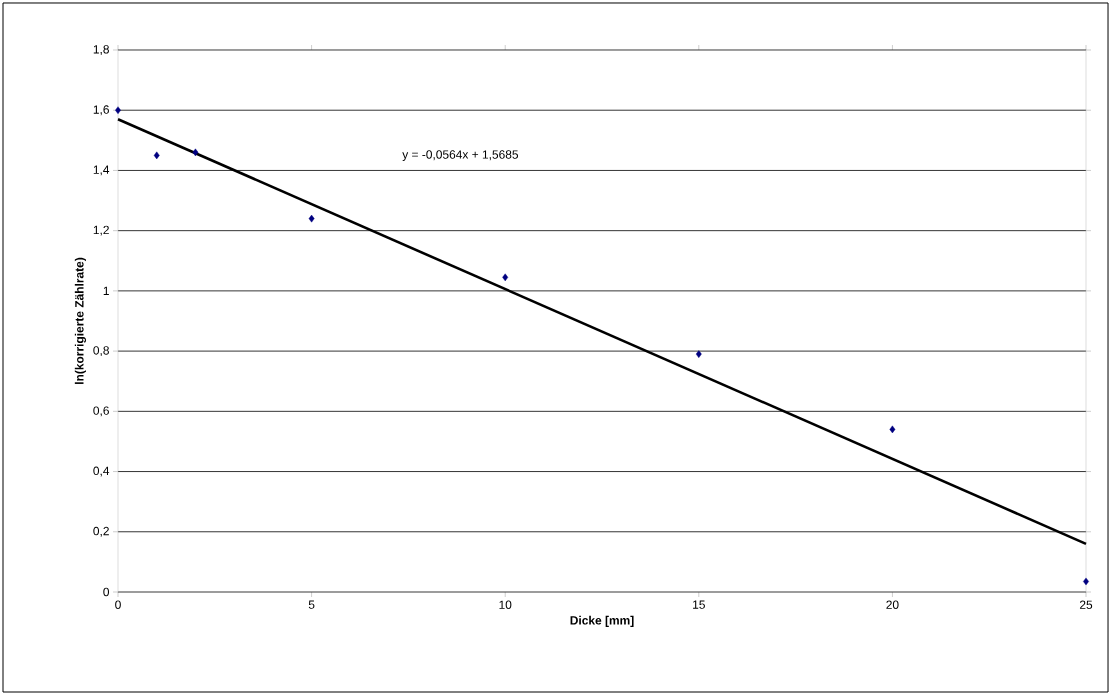 The height and width of the screenshot is (695, 1111). I want to click on x-tick-label: 0, so click(118, 604).